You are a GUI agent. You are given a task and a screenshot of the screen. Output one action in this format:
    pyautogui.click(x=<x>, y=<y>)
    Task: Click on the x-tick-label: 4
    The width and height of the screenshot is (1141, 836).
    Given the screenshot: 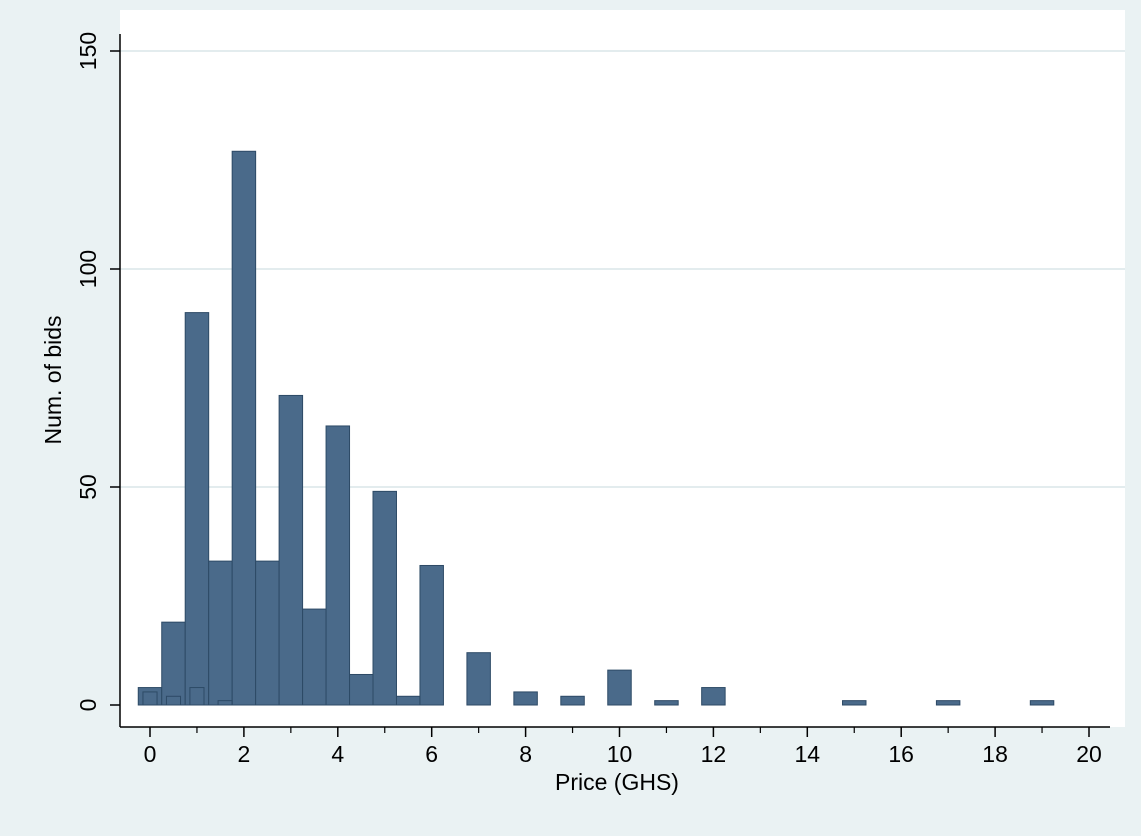 What is the action you would take?
    pyautogui.click(x=337, y=754)
    